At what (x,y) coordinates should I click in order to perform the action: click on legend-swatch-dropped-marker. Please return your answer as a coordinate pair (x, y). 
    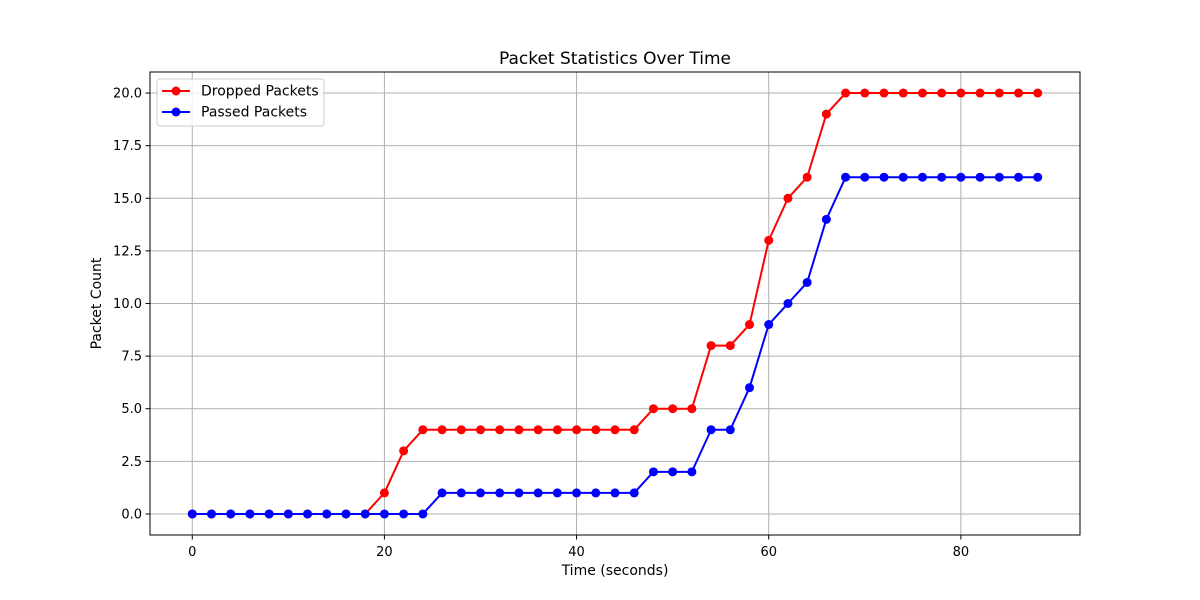
    Looking at the image, I should click on (176, 91).